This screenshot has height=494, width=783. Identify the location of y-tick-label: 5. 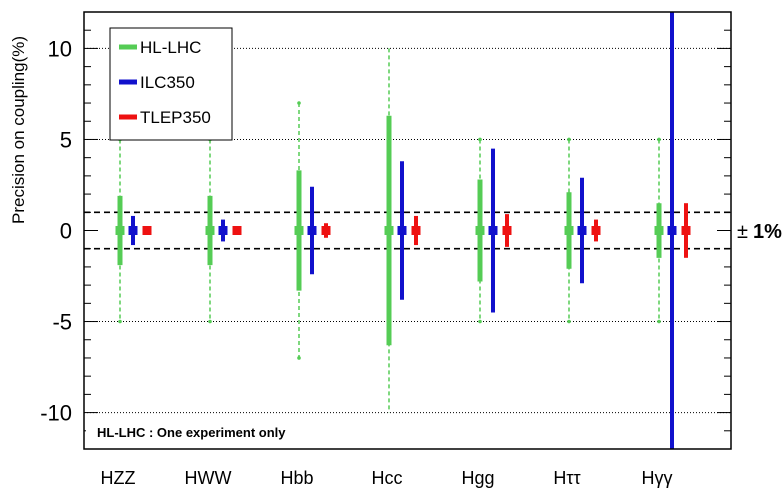
(66, 139).